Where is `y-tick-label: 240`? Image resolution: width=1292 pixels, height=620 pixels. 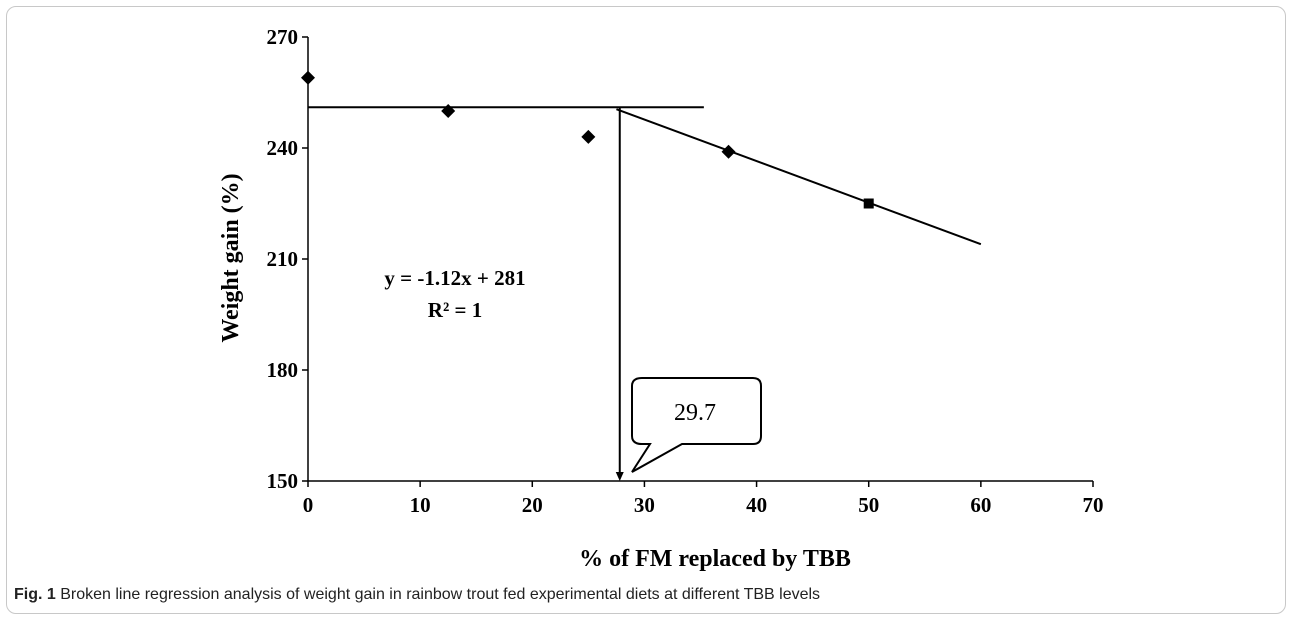 y-tick-label: 240 is located at coordinates (283, 148).